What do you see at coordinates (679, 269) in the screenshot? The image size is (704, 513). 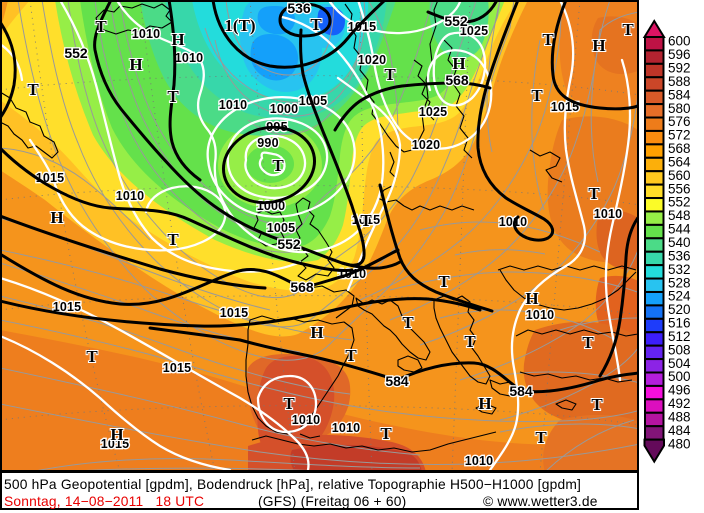 I see `svg-text: 532` at bounding box center [679, 269].